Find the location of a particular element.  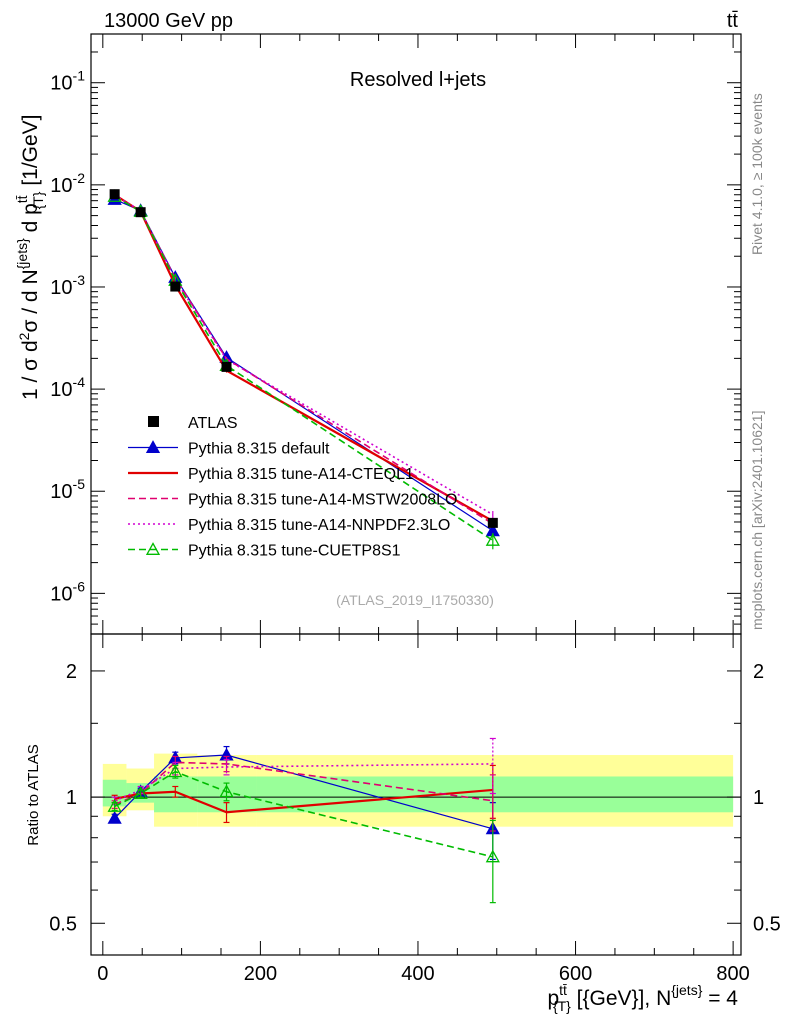

main-y-tick-label: 10⁻² is located at coordinates (67, 183).